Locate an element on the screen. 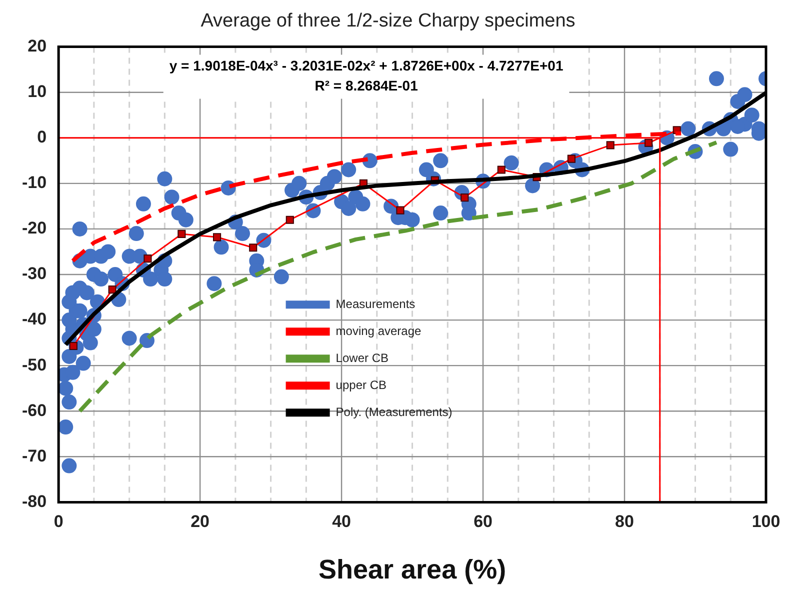 Image resolution: width=794 pixels, height=595 pixels. y-tick-label: -70 is located at coordinates (34, 456).